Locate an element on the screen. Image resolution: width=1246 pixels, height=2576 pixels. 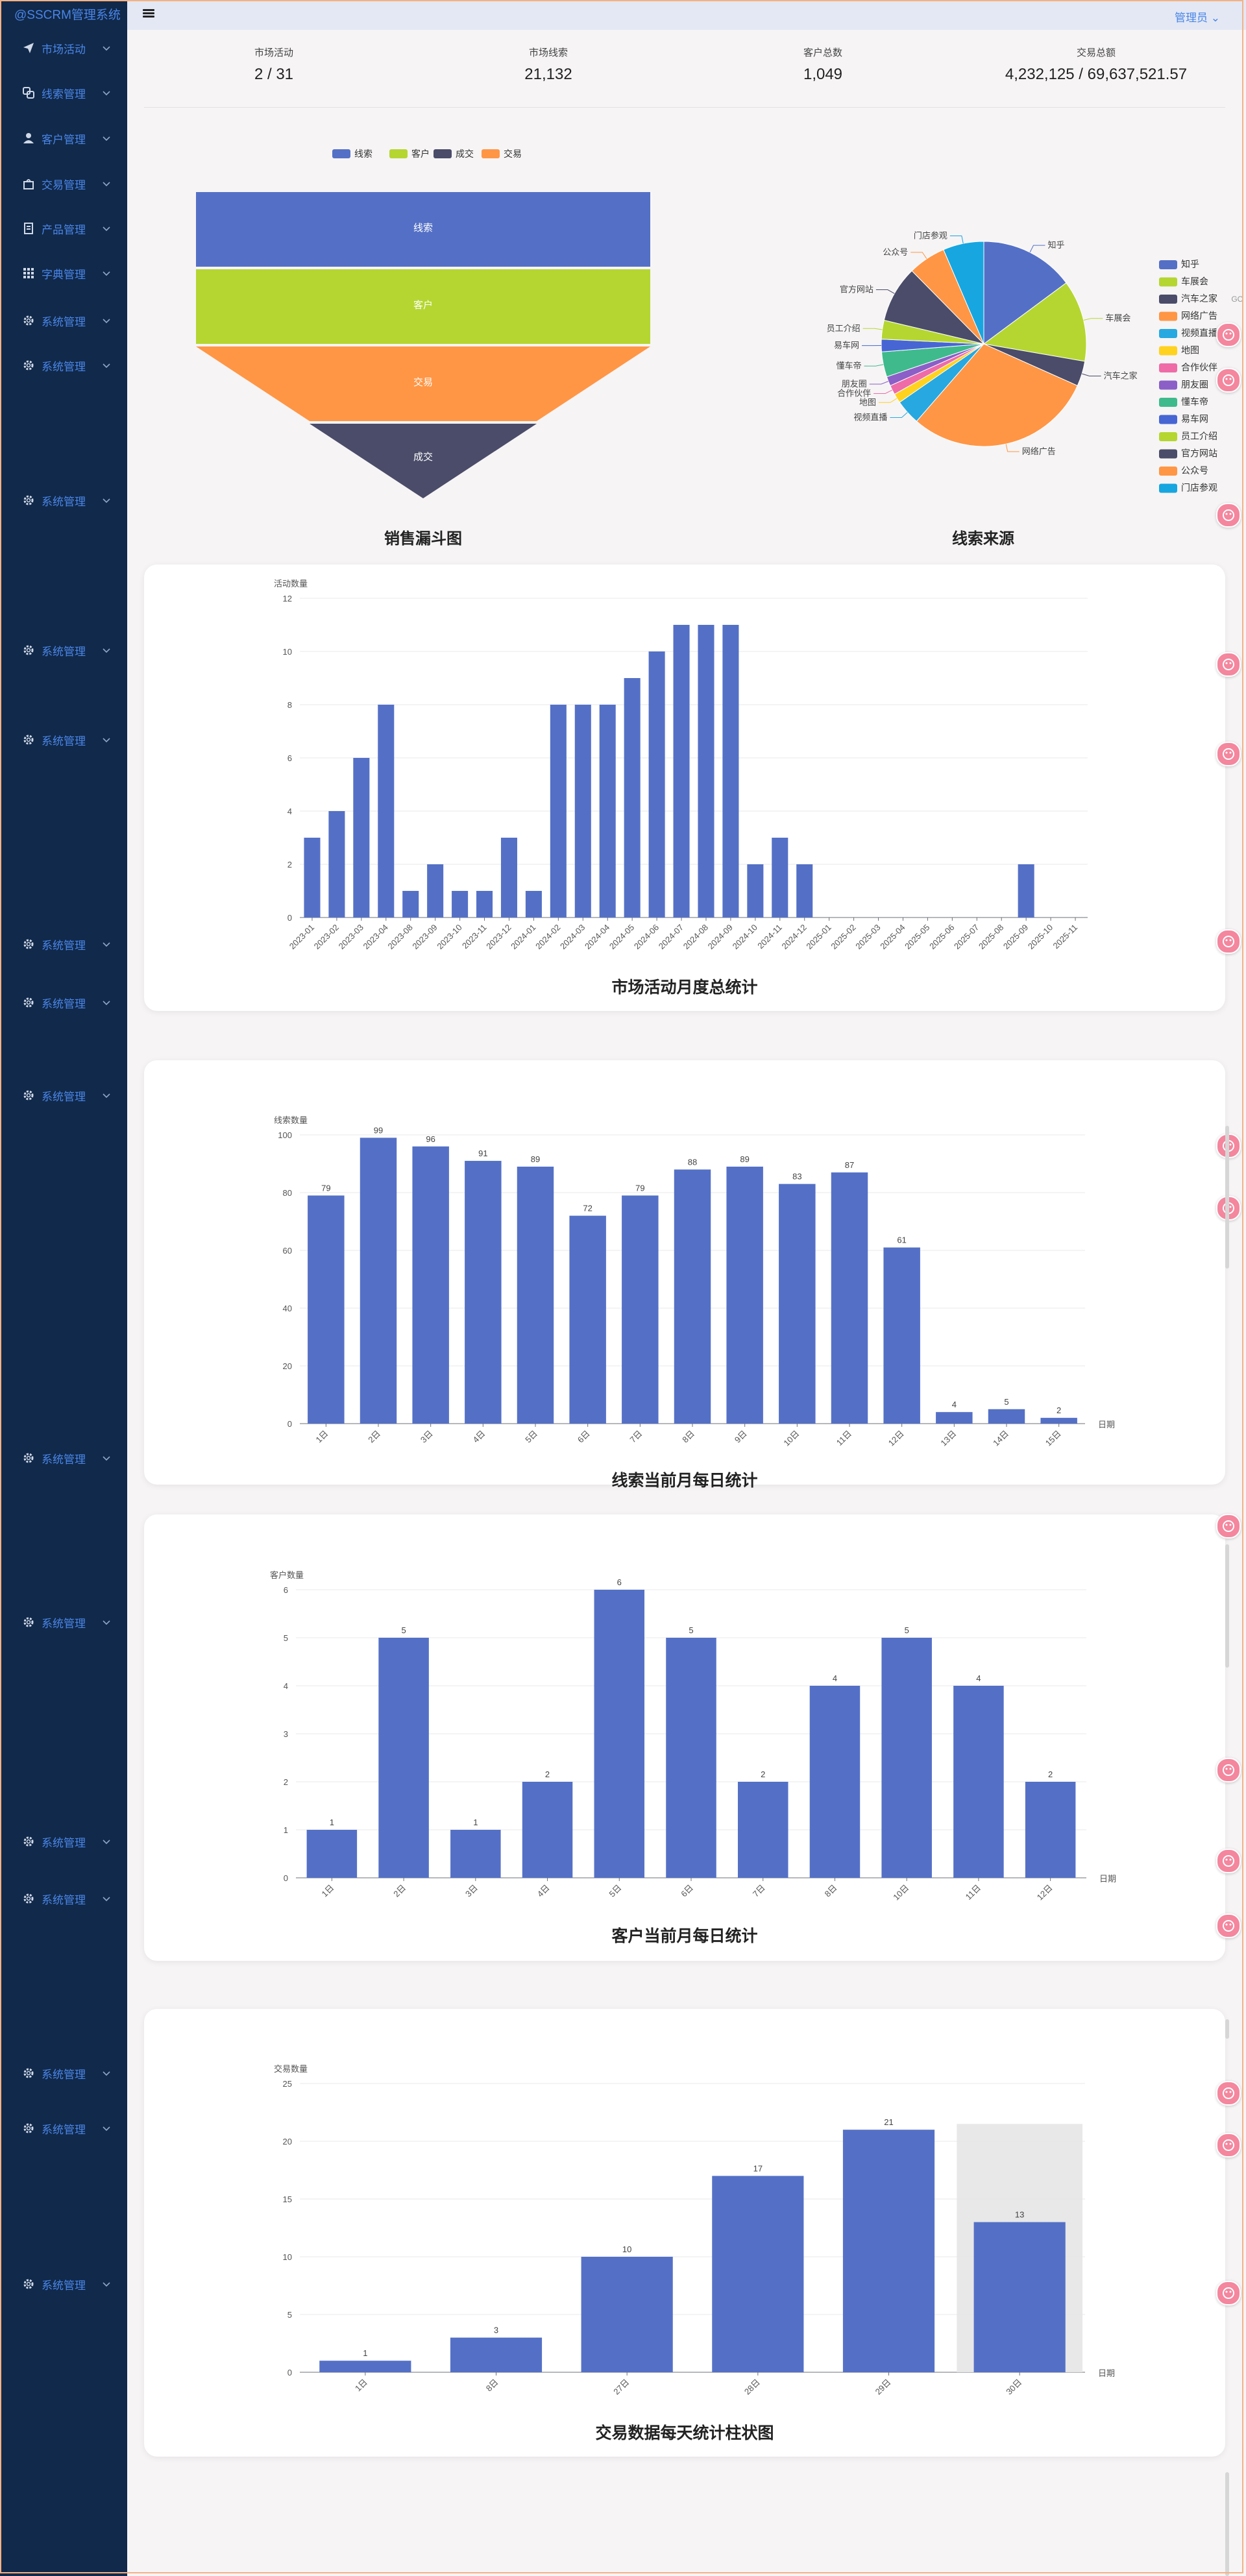
go-badge: GO is located at coordinates (1237, 299).